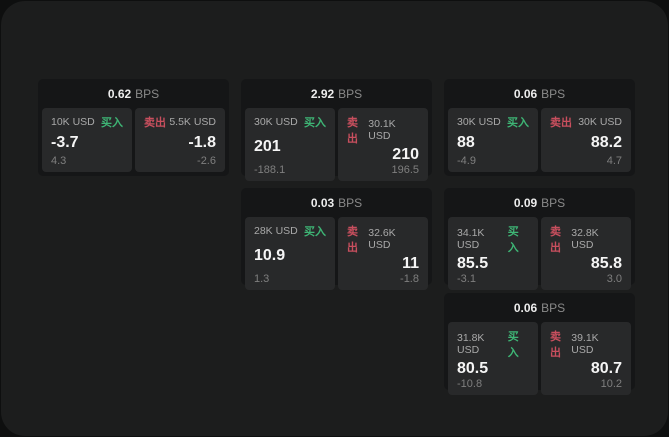  Describe the element at coordinates (192, 122) in the screenshot. I see `sell-amount: 5.5K USD` at that location.